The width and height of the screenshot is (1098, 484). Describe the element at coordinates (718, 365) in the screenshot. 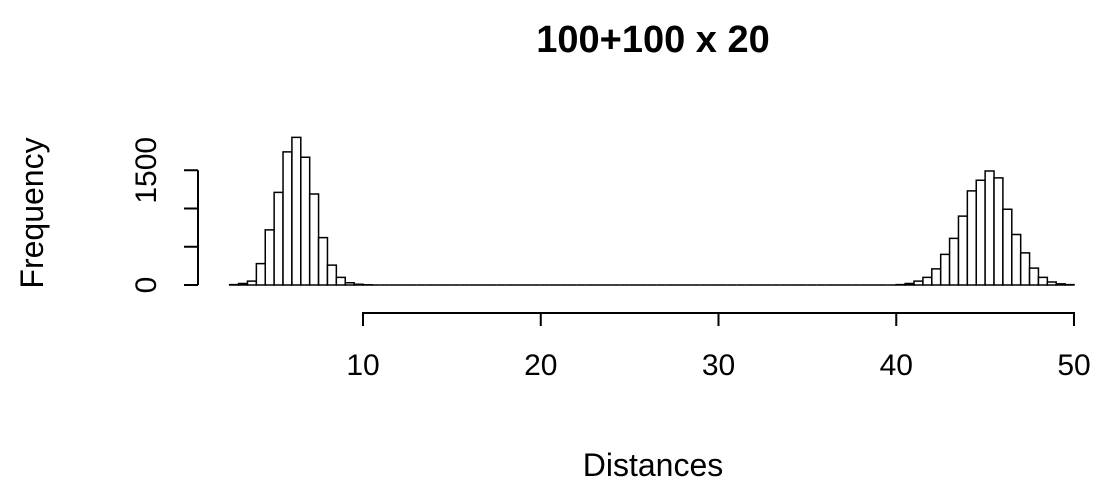

I see `x-tick-label: 30` at that location.